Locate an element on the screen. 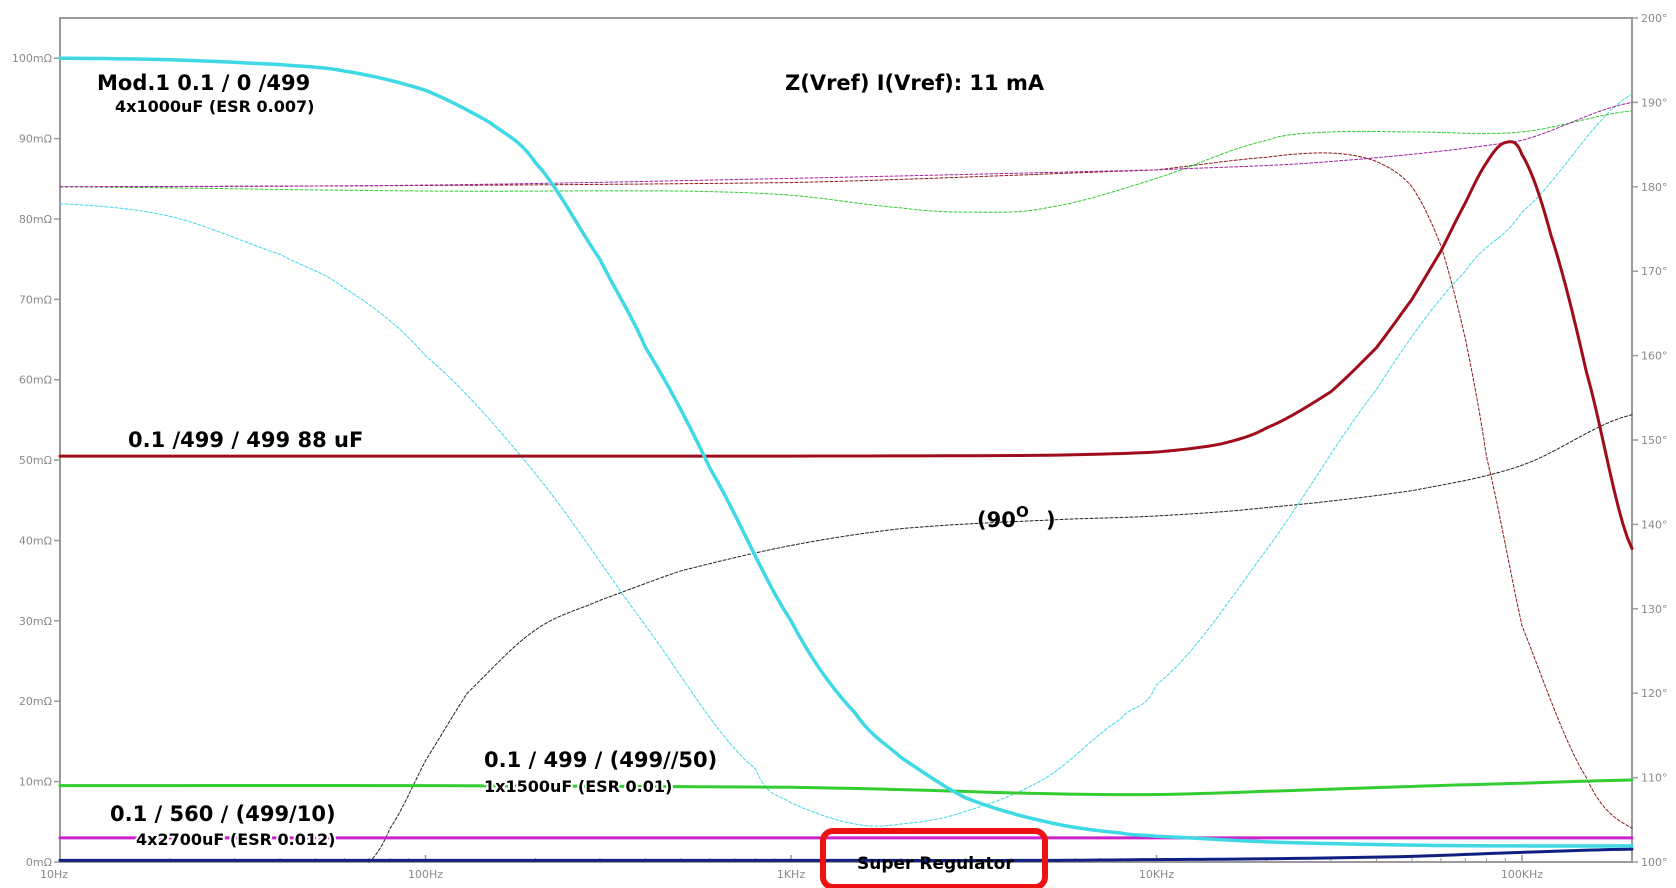 Image resolution: width=1676 pixels, height=888 pixels. label-magenta-caps: 4x2700uF (ESR 0.012) is located at coordinates (235, 839).